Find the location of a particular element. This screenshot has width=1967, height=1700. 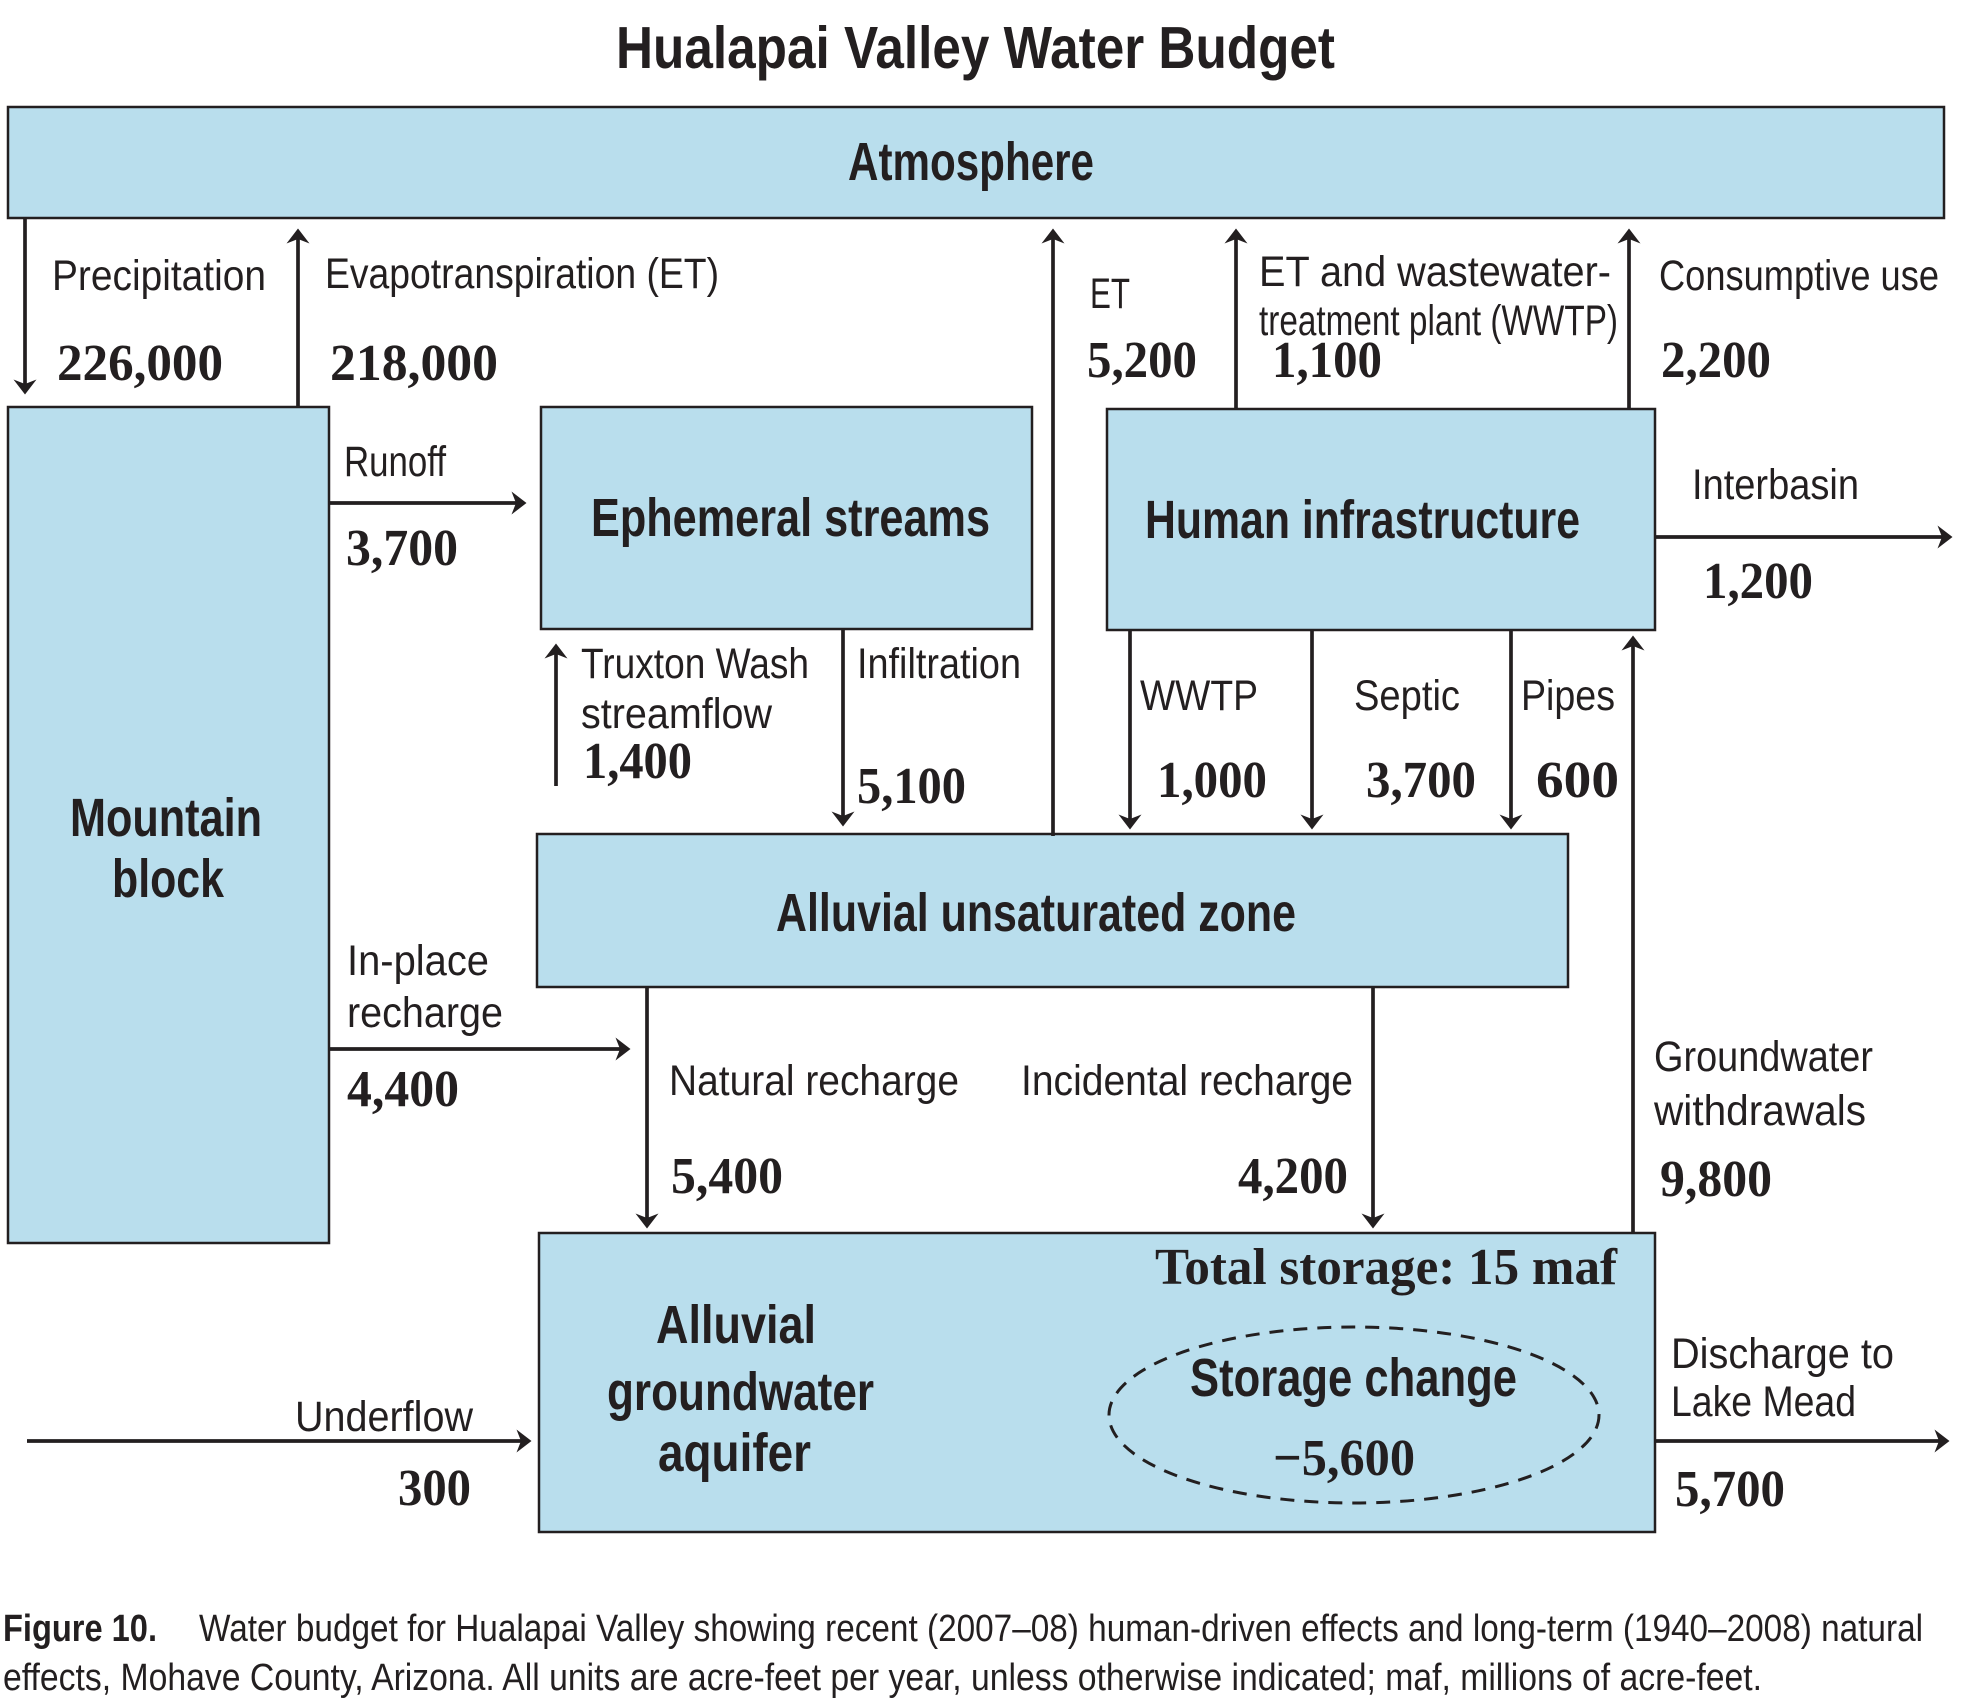

svg-text: withdrawals is located at coordinates (1759, 1111).